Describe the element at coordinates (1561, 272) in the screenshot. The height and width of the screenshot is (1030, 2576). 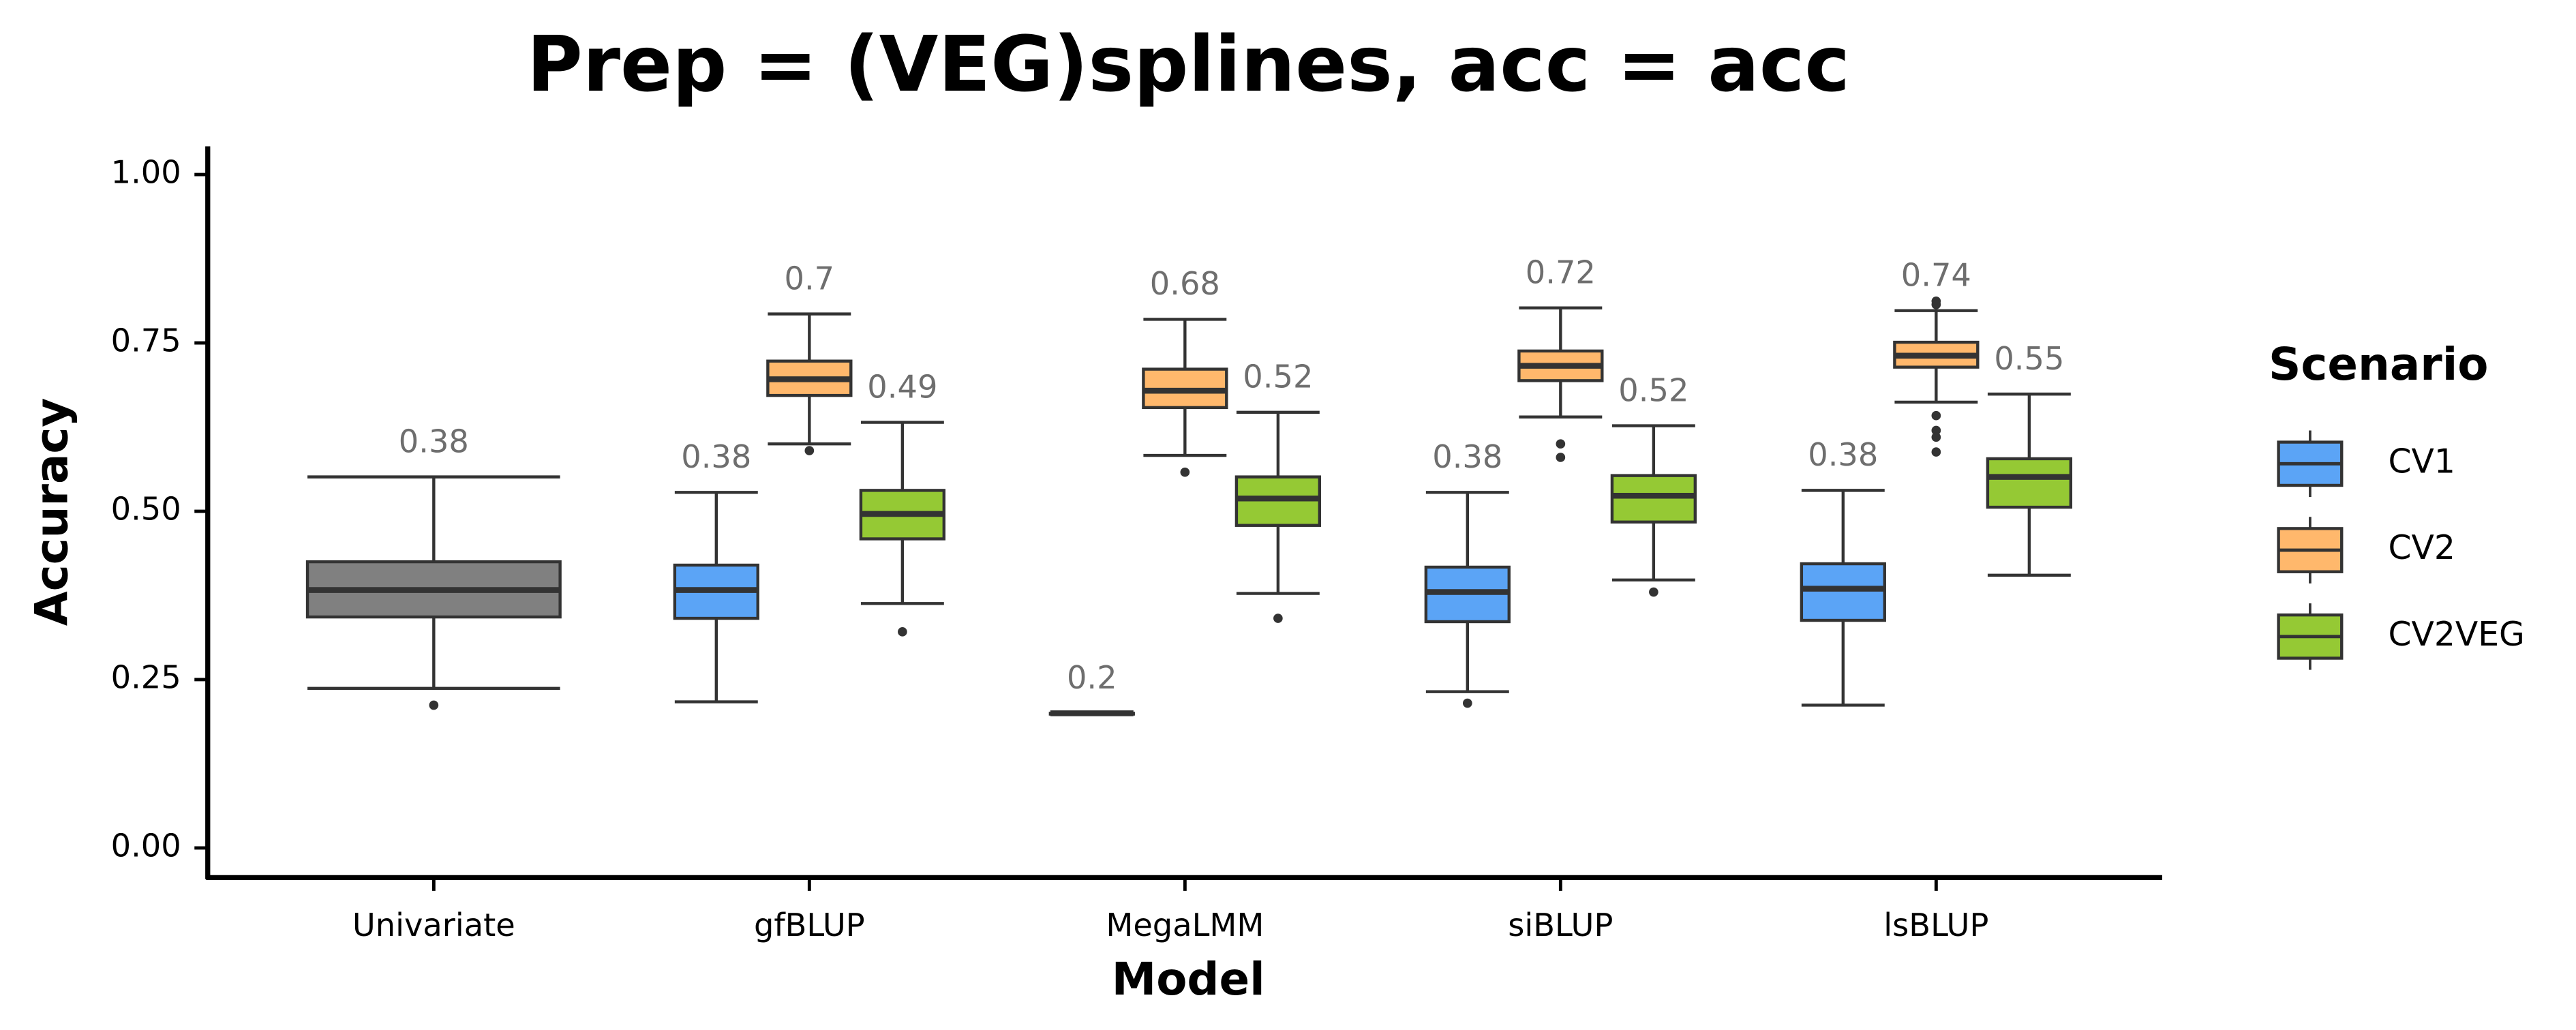
I see `mean-label: 0.72` at that location.